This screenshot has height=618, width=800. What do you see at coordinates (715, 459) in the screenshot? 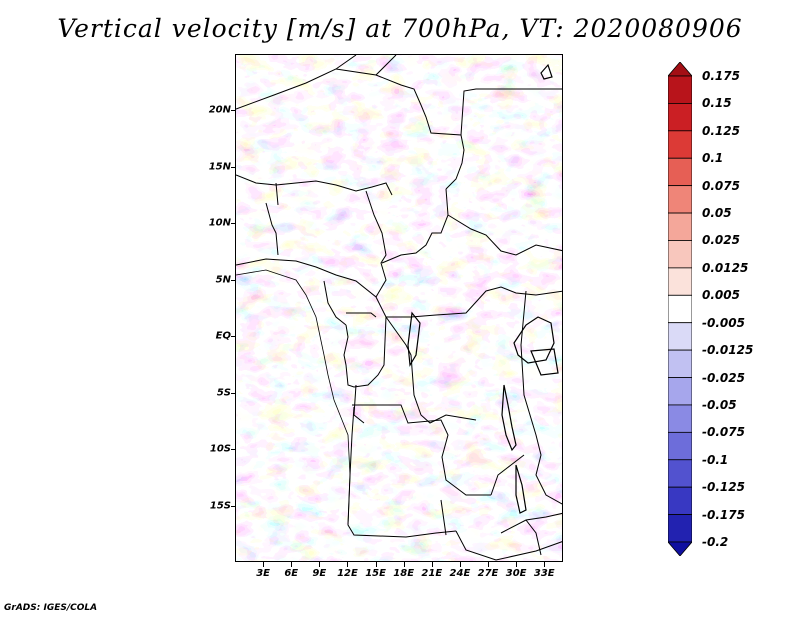
I see `colorbar-label: -0.1` at bounding box center [715, 459].